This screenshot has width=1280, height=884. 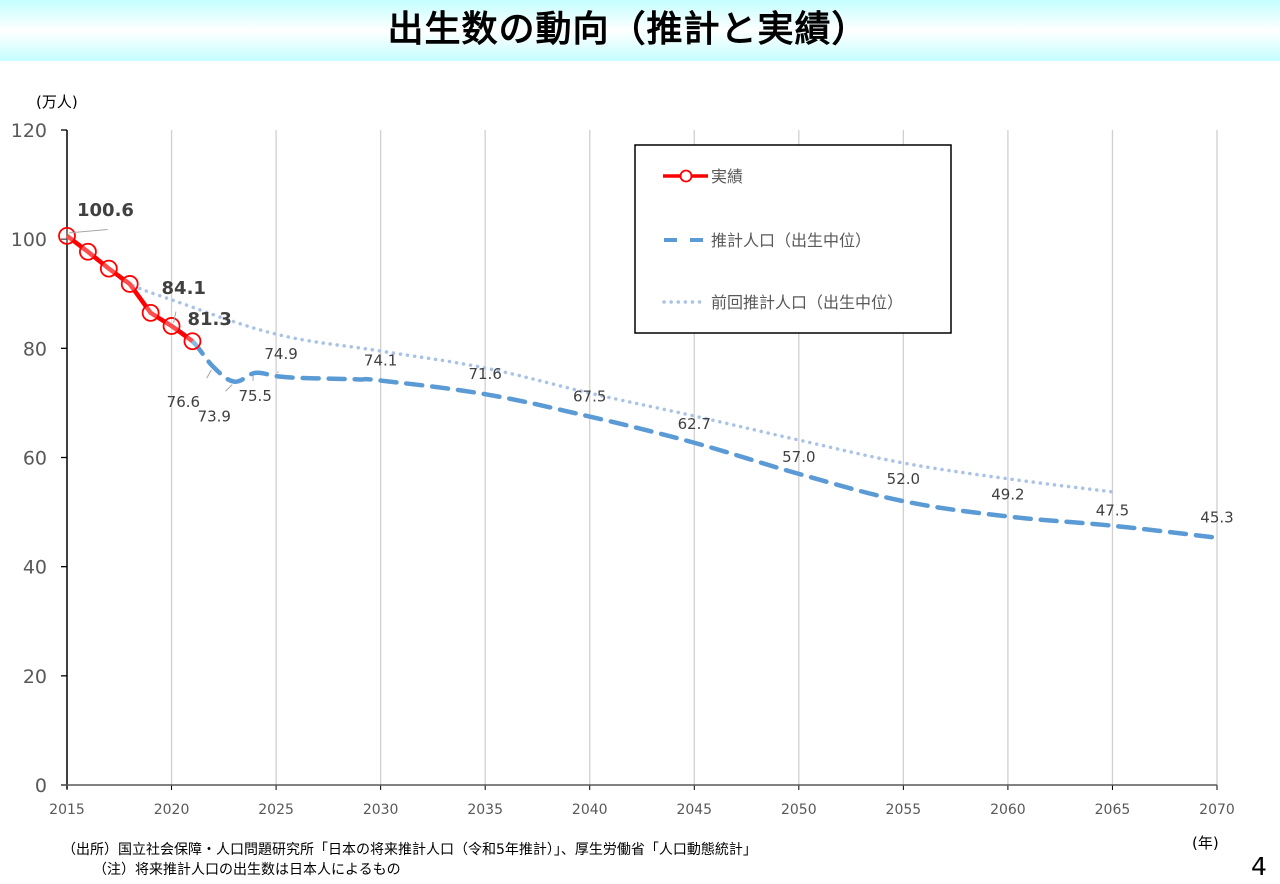 I want to click on data-label: 74.1, so click(x=380, y=361).